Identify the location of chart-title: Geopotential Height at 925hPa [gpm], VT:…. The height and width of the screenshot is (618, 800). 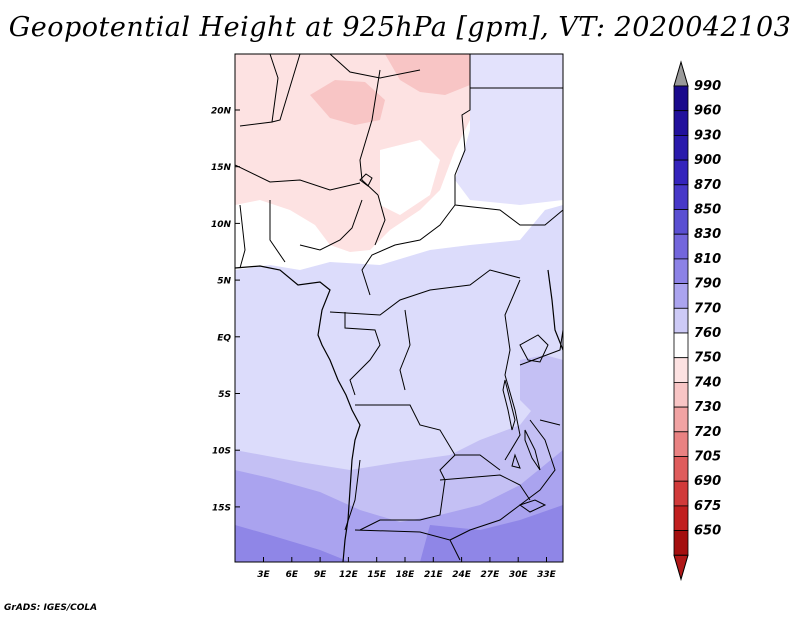
(400, 27).